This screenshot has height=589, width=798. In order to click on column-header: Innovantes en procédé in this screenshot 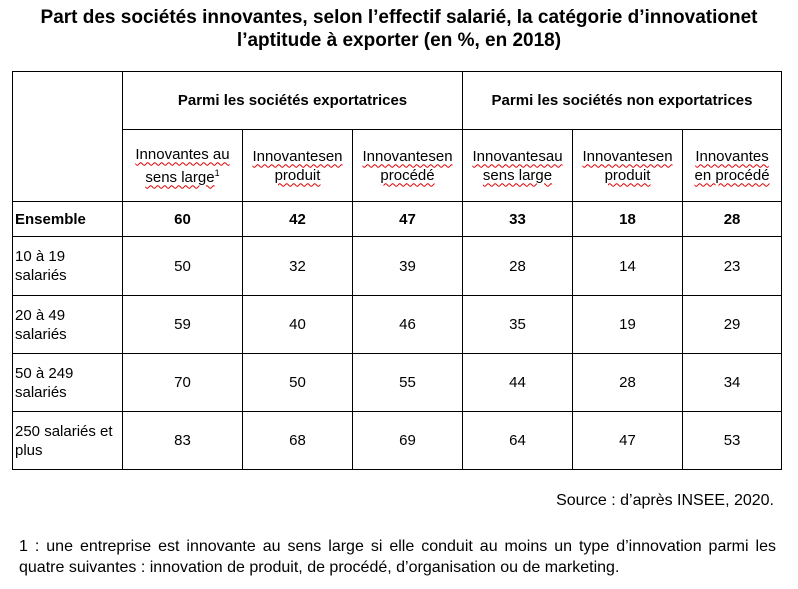, I will do `click(732, 165)`.